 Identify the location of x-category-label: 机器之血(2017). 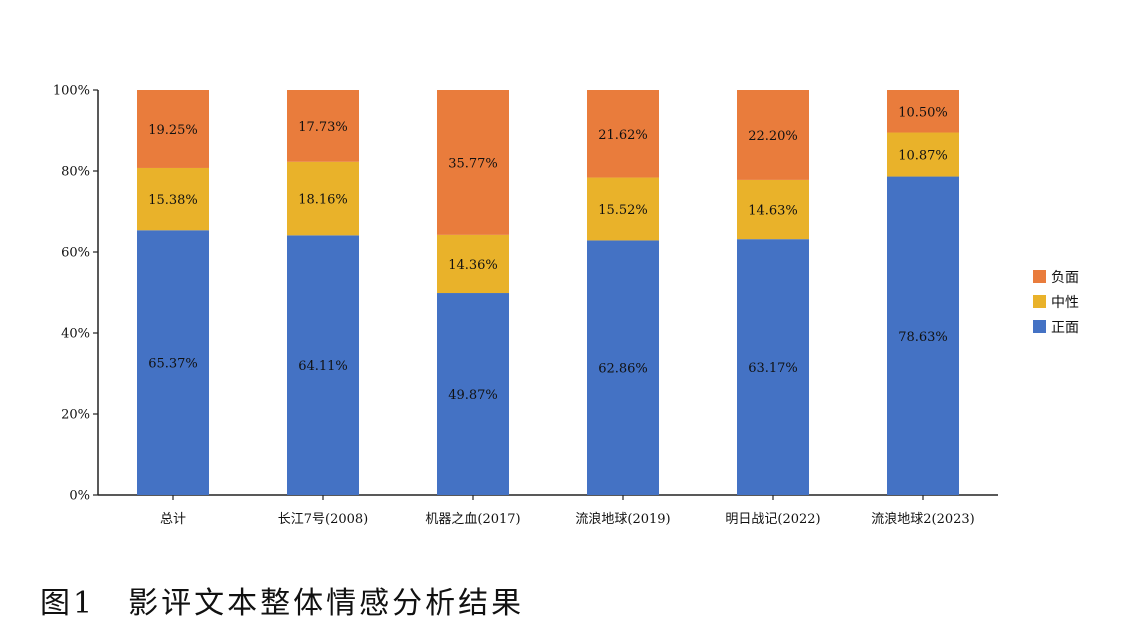
(472, 519).